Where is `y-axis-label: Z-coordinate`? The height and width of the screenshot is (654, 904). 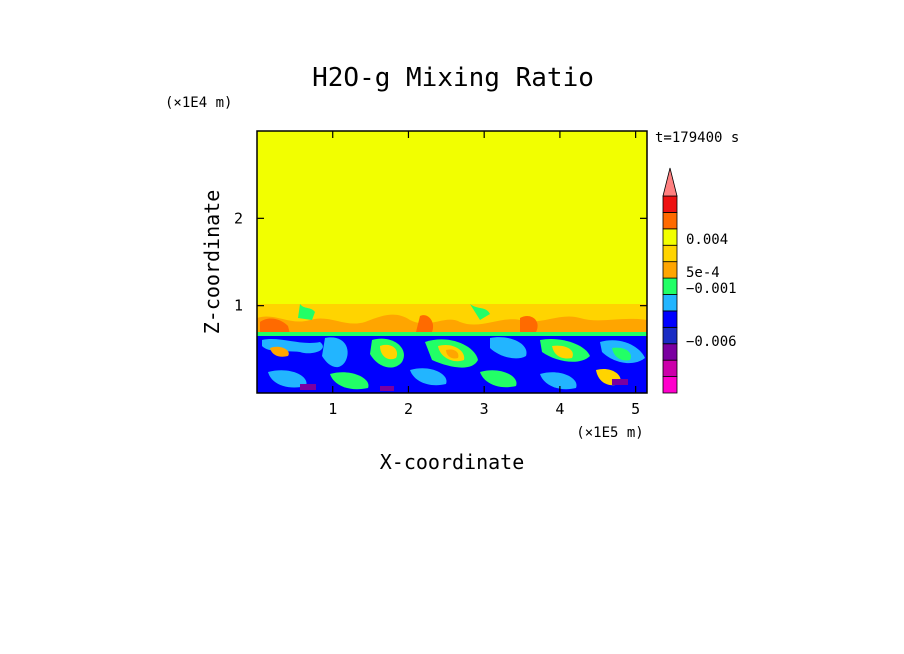
y-axis-label: Z-coordinate is located at coordinates (212, 262).